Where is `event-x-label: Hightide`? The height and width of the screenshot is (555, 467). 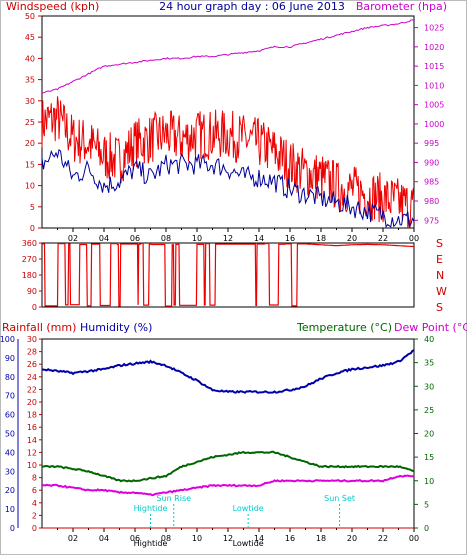
event-x-label: Hightide is located at coordinates (151, 543).